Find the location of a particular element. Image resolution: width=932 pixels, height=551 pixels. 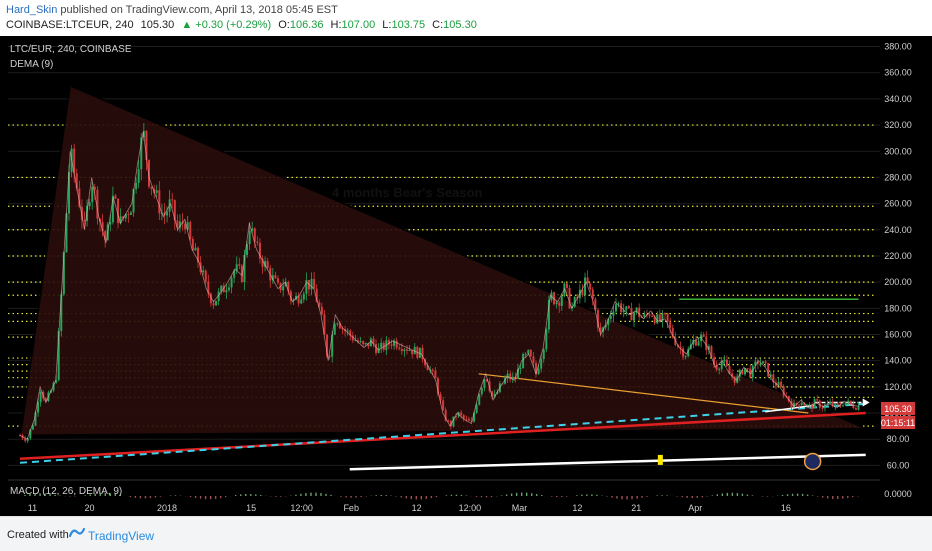

x-tick-label: 16 is located at coordinates (786, 508).